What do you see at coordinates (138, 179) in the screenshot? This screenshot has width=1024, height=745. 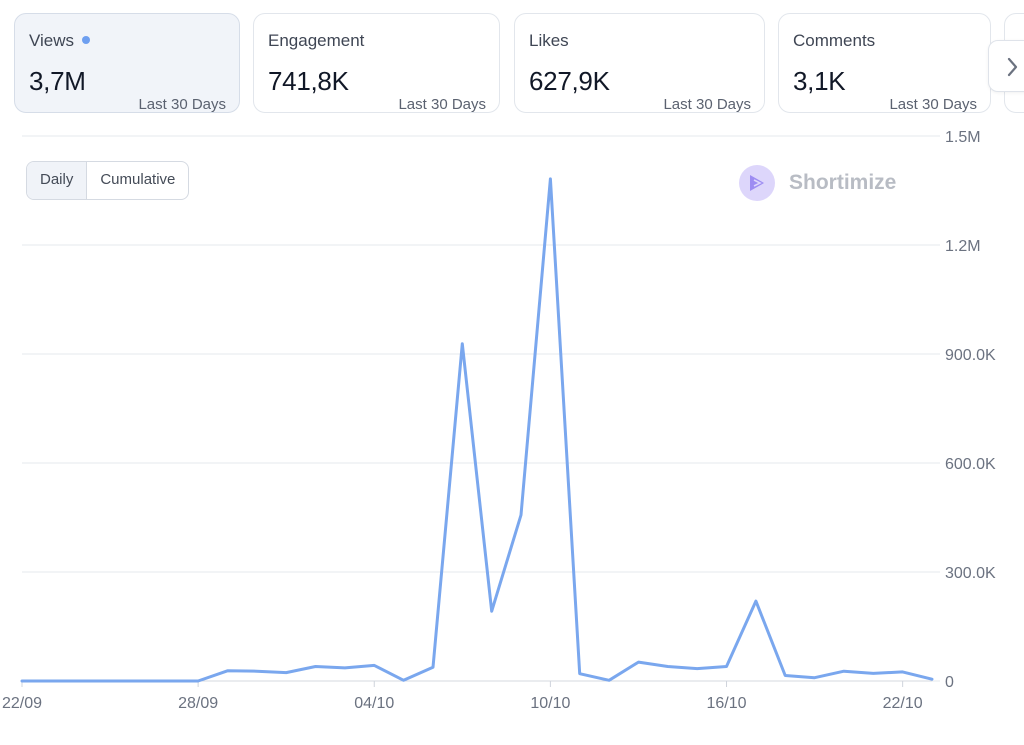 I see `cumulative-toggle-button: Cumulative` at bounding box center [138, 179].